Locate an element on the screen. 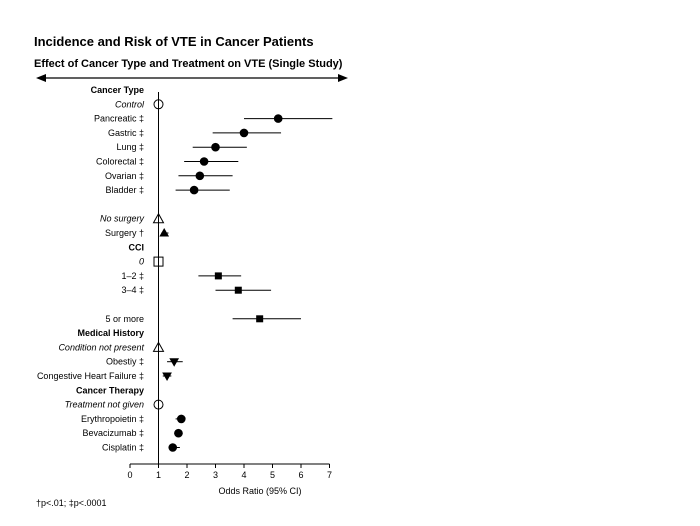  estimate-marker-5-or-more is located at coordinates (260, 319).